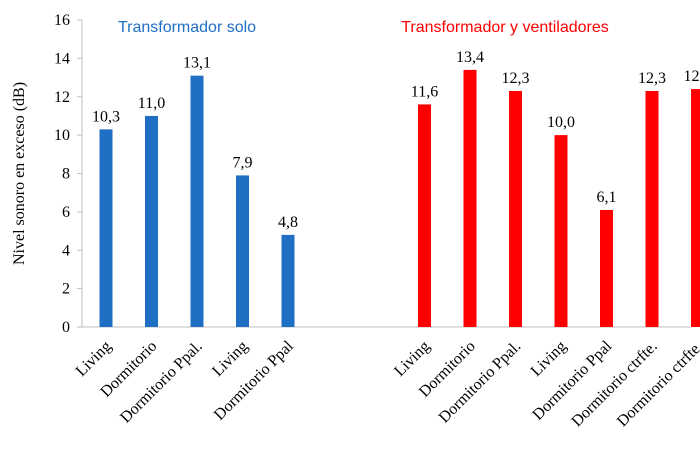 The height and width of the screenshot is (461, 700). I want to click on y-tick-label: 4, so click(66, 250).